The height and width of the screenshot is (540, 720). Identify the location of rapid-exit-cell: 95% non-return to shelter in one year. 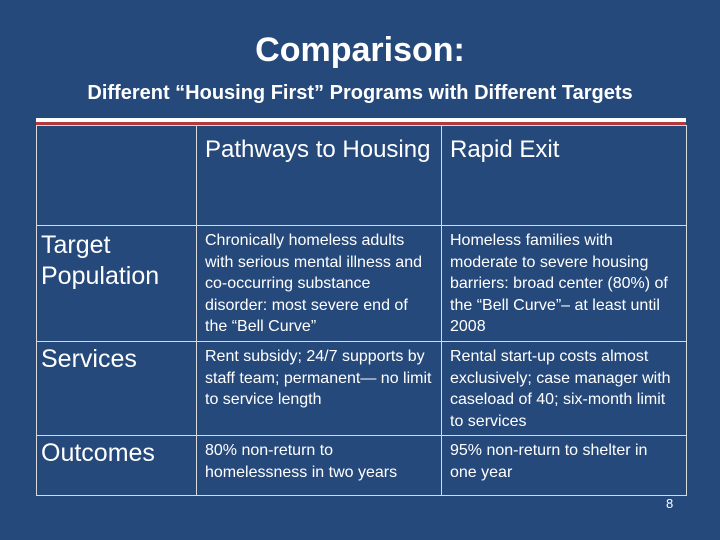
(564, 465).